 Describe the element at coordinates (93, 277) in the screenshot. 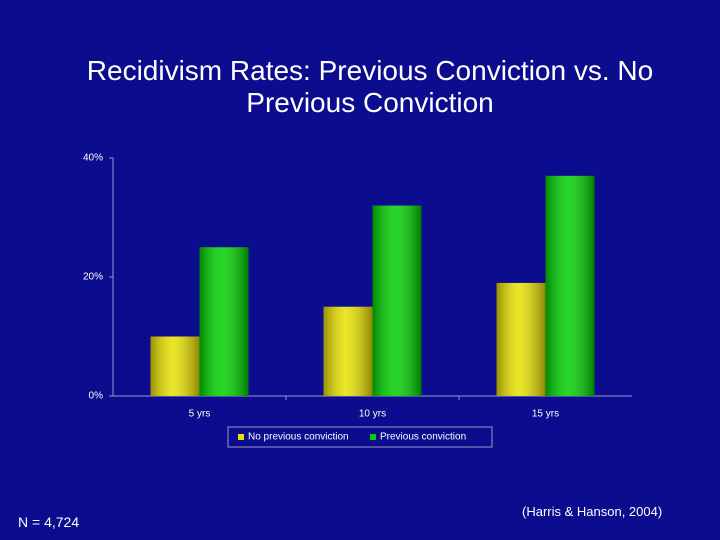

I see `y-tick-label: 20%` at that location.